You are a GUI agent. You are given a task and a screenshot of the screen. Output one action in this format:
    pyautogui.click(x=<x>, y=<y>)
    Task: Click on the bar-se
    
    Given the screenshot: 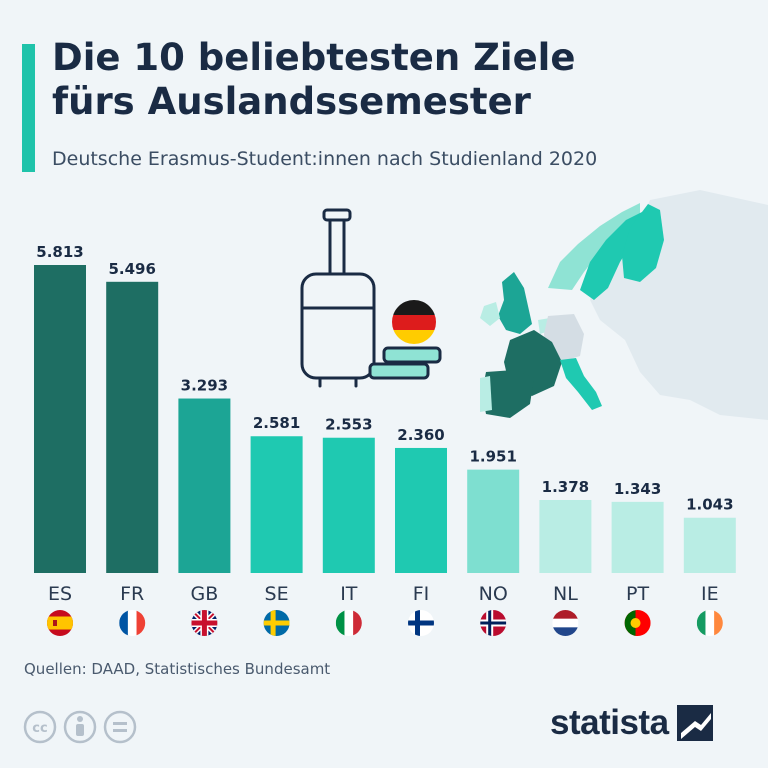 What is the action you would take?
    pyautogui.click(x=276, y=504)
    